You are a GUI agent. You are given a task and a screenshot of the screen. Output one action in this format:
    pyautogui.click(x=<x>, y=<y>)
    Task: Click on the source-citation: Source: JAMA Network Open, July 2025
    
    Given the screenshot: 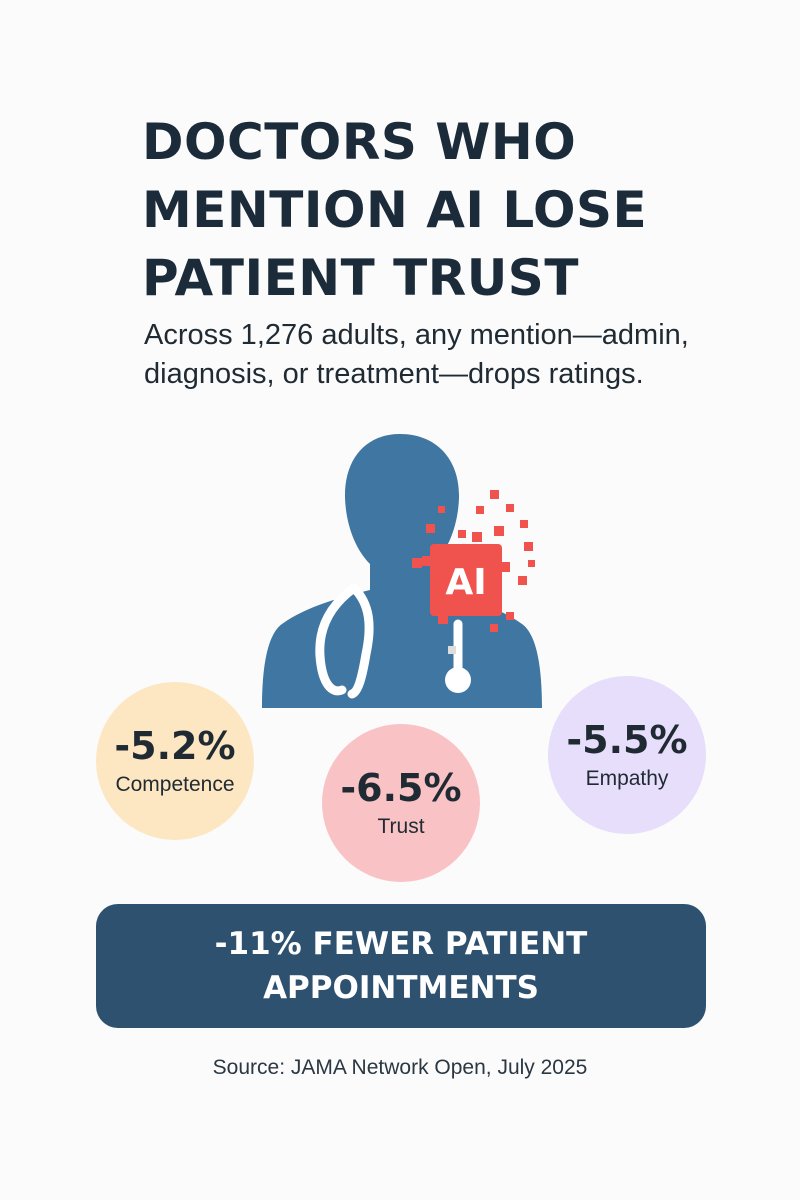 What is the action you would take?
    pyautogui.click(x=400, y=1067)
    